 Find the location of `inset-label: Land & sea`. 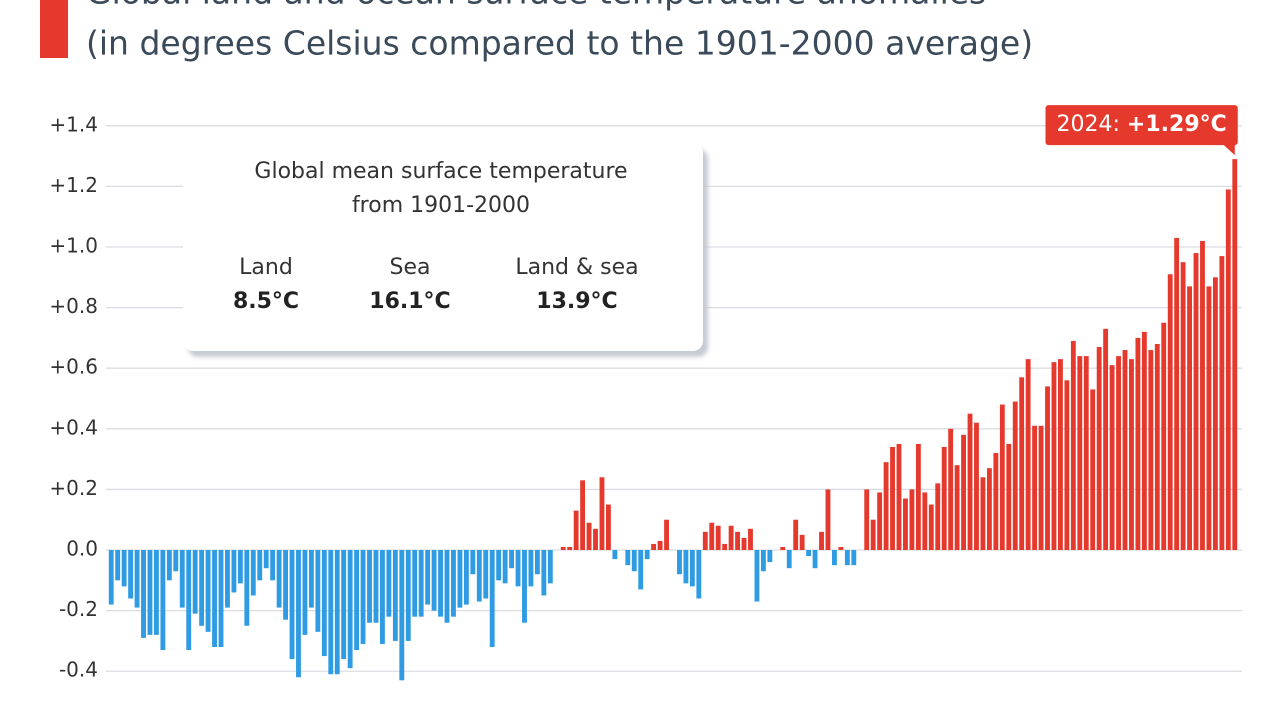

inset-label: Land & sea is located at coordinates (576, 267).